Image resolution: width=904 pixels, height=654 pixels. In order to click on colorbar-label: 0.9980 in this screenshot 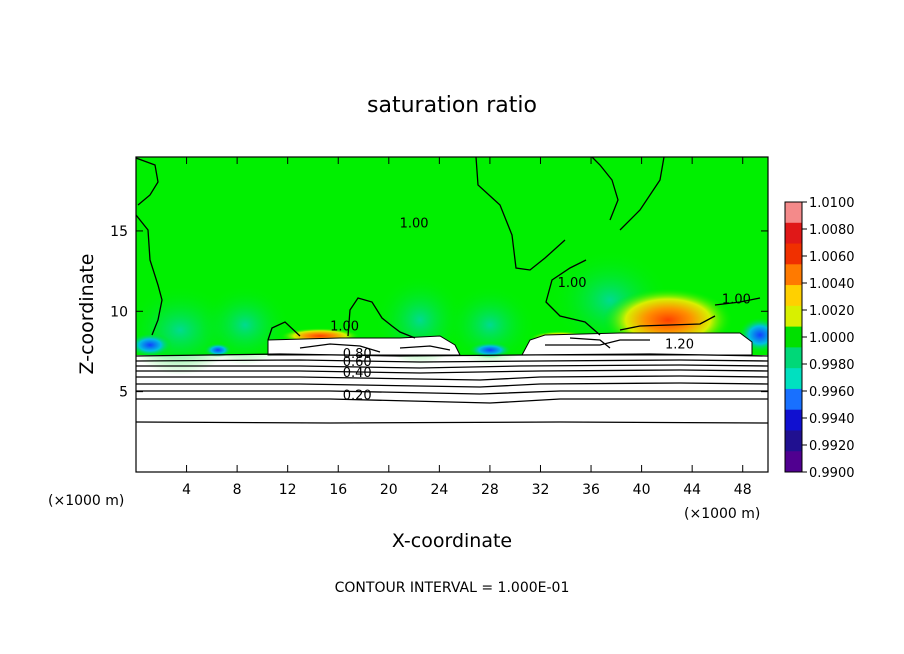, I will do `click(832, 365)`.